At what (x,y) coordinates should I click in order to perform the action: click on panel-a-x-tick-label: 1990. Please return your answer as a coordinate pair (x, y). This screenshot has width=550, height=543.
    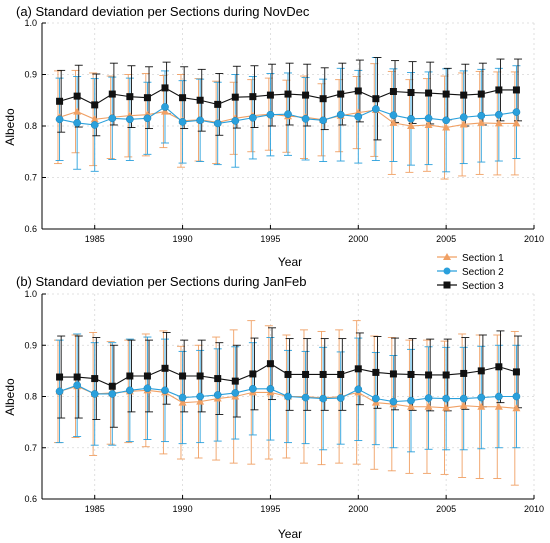
    Looking at the image, I should click on (183, 239).